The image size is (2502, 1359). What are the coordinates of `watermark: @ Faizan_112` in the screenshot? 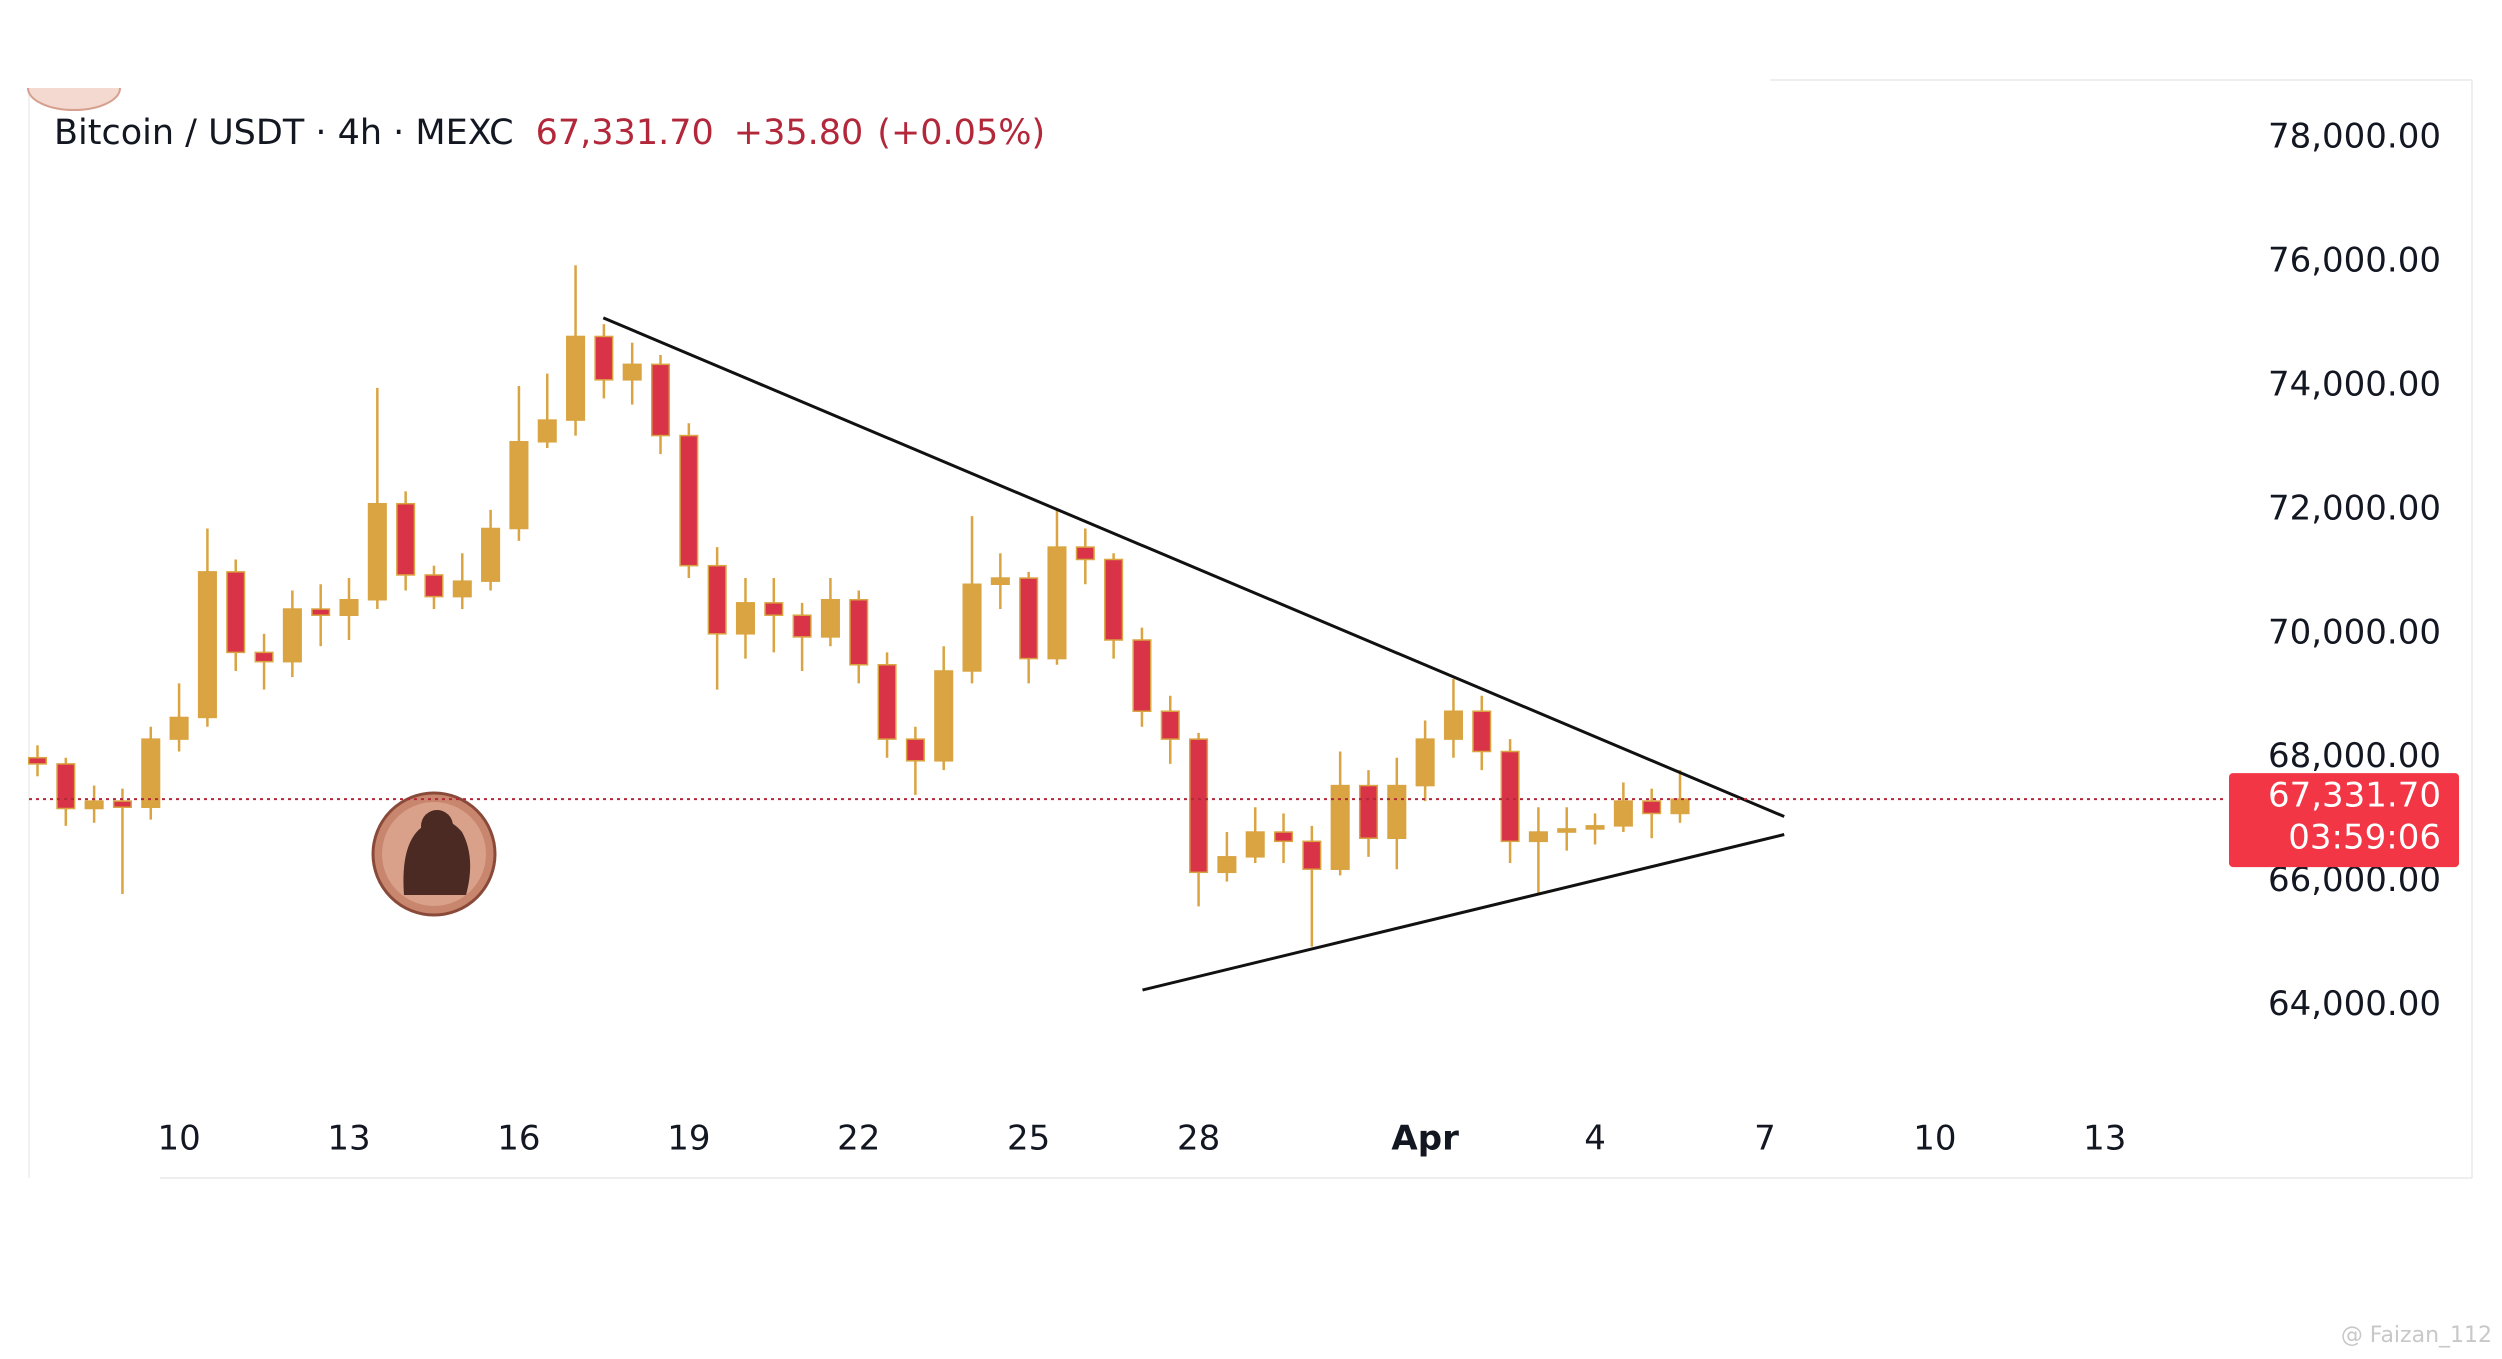 It's located at (2416, 1335).